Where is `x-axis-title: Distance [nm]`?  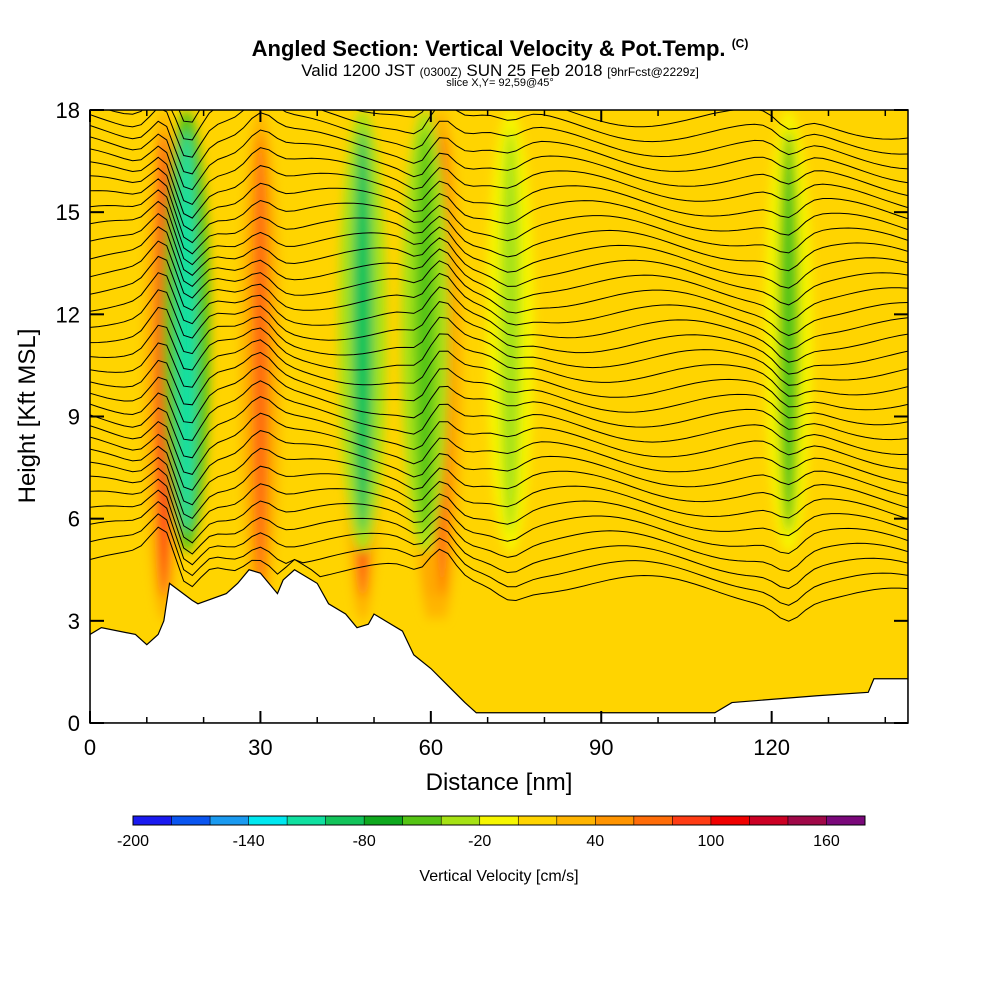 x-axis-title: Distance [nm] is located at coordinates (499, 782).